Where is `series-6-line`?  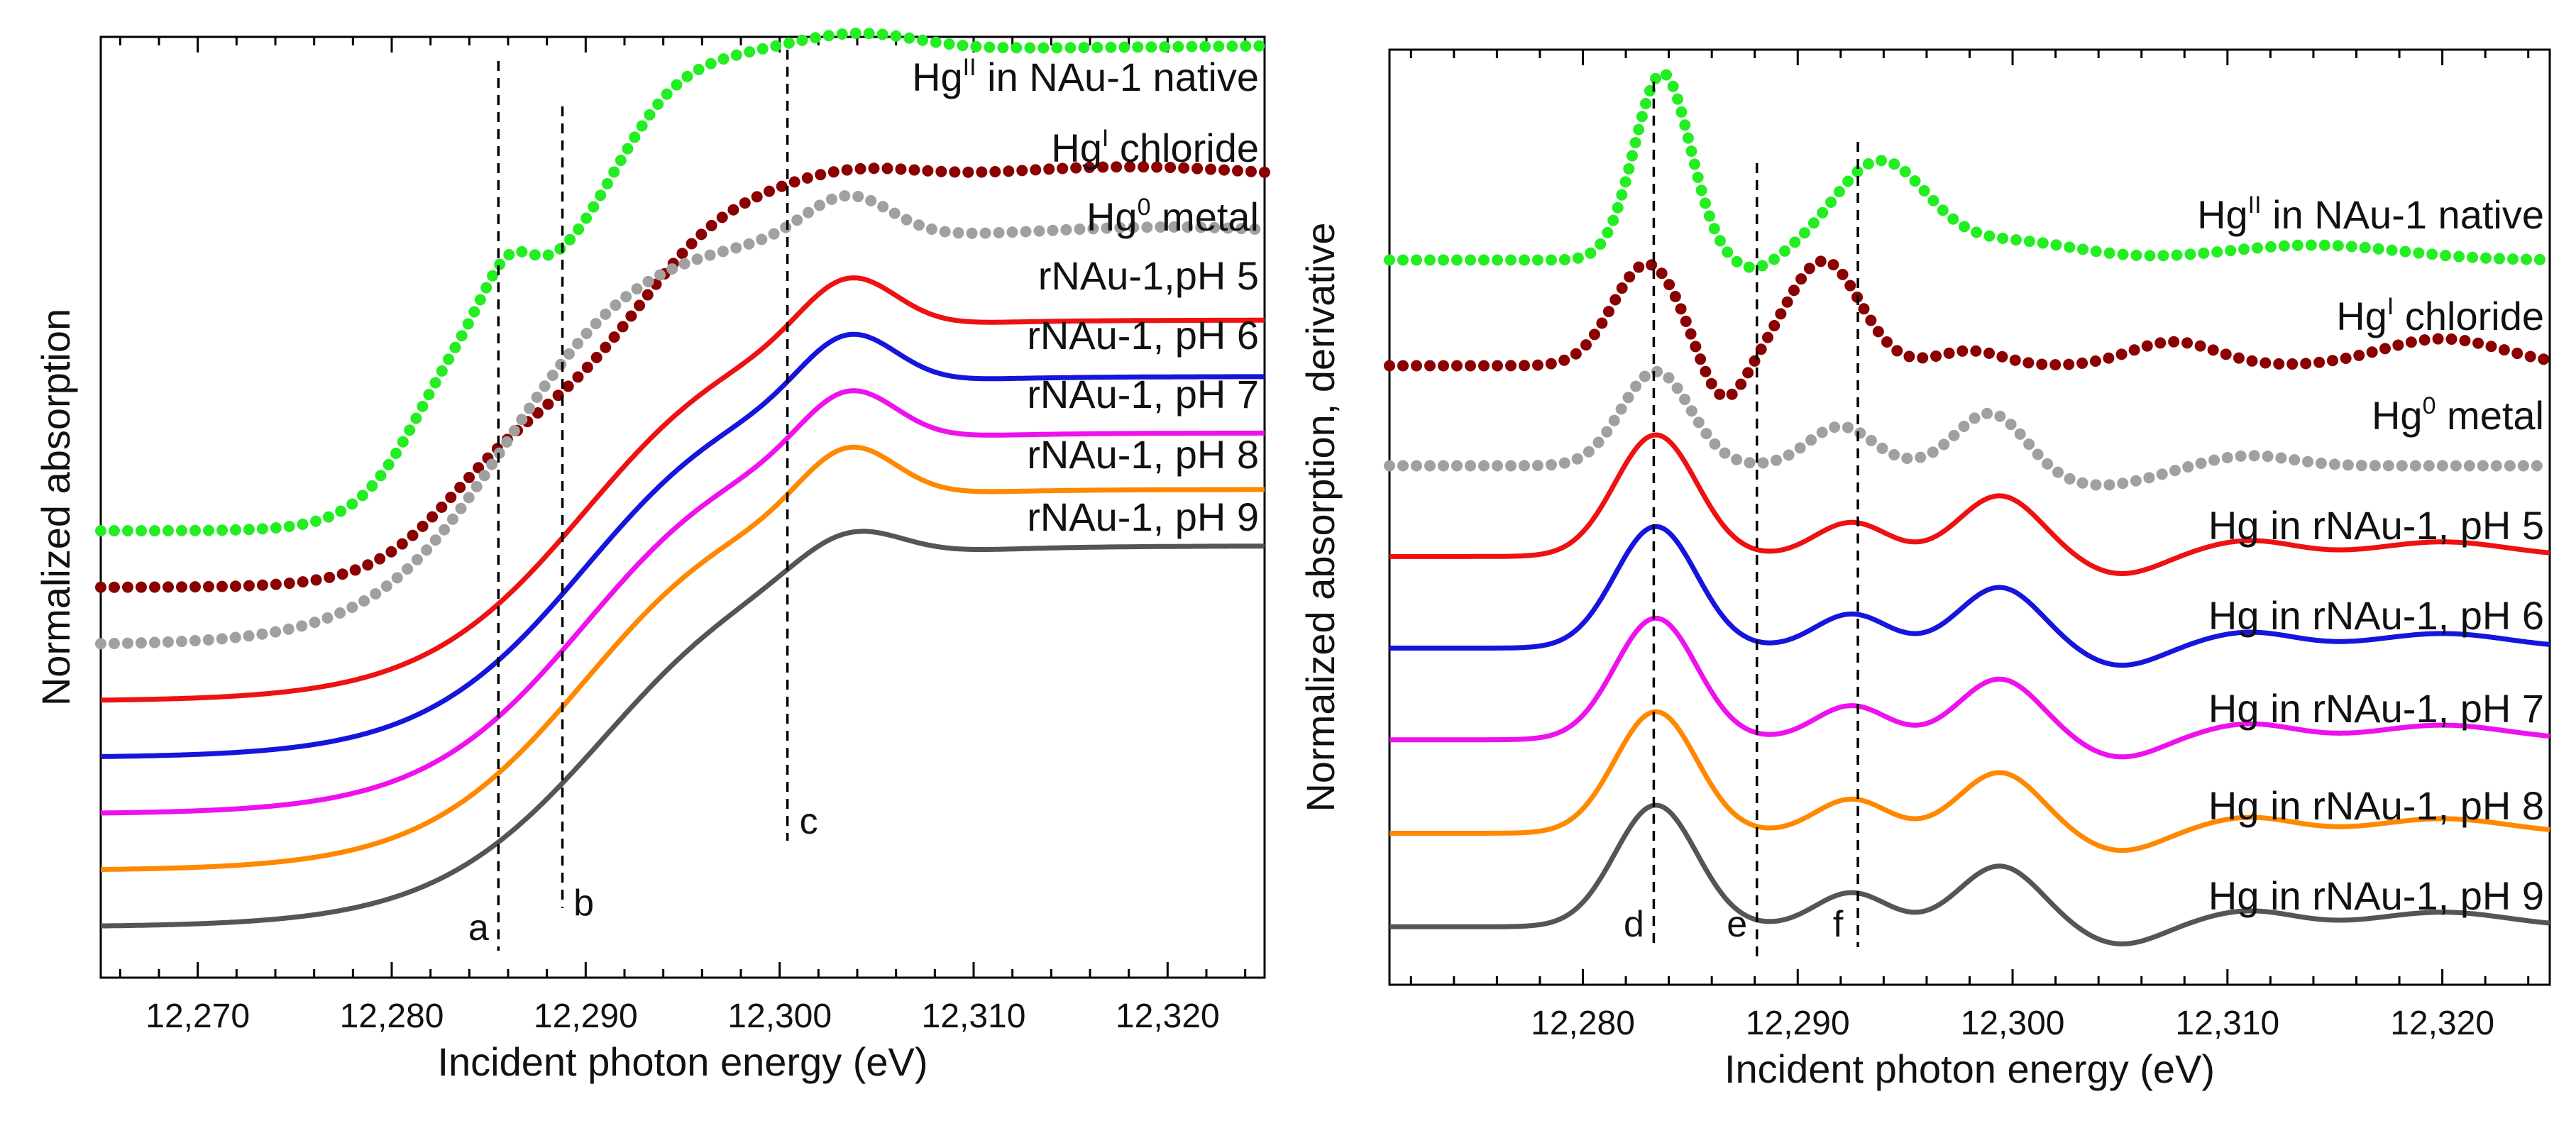 series-6-line is located at coordinates (1969, 781).